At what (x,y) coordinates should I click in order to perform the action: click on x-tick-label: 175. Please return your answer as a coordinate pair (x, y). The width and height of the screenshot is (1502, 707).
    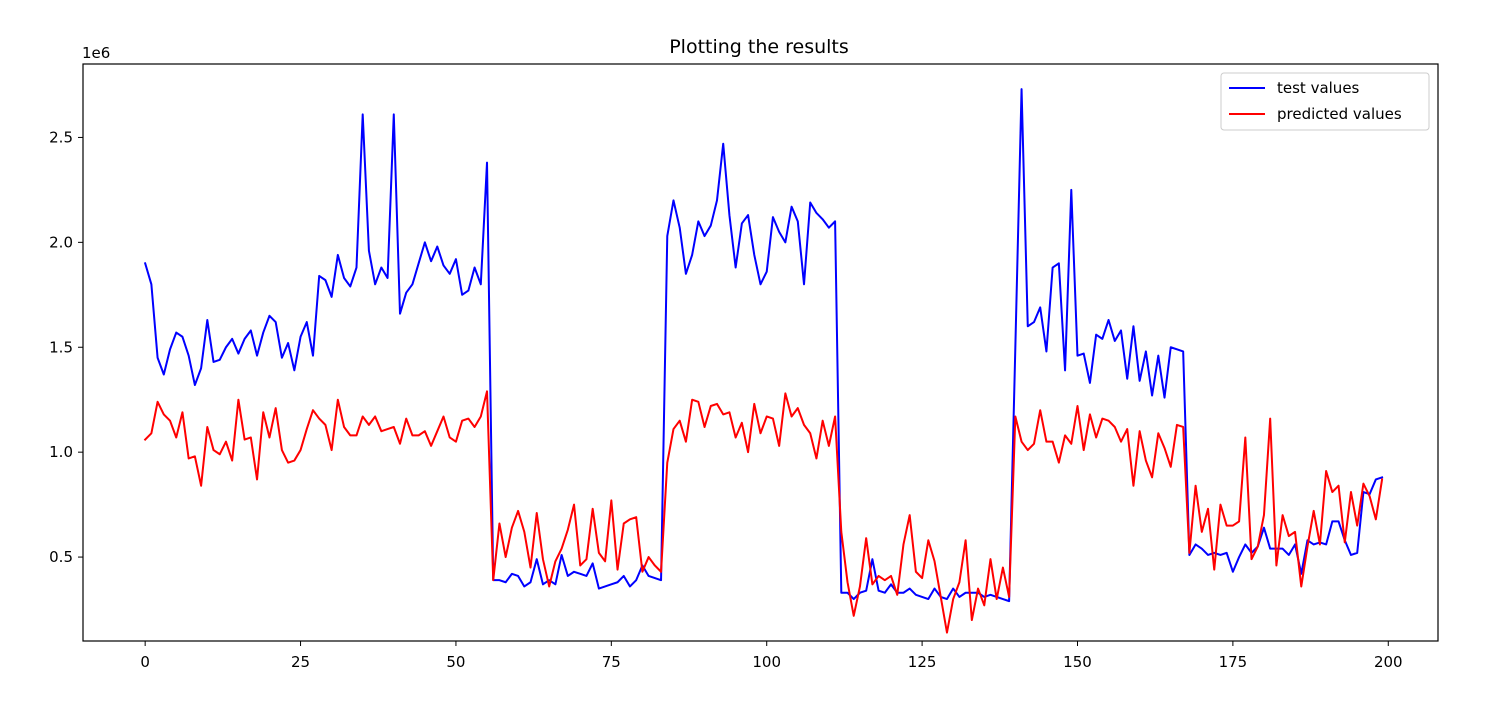
    Looking at the image, I should click on (1233, 662).